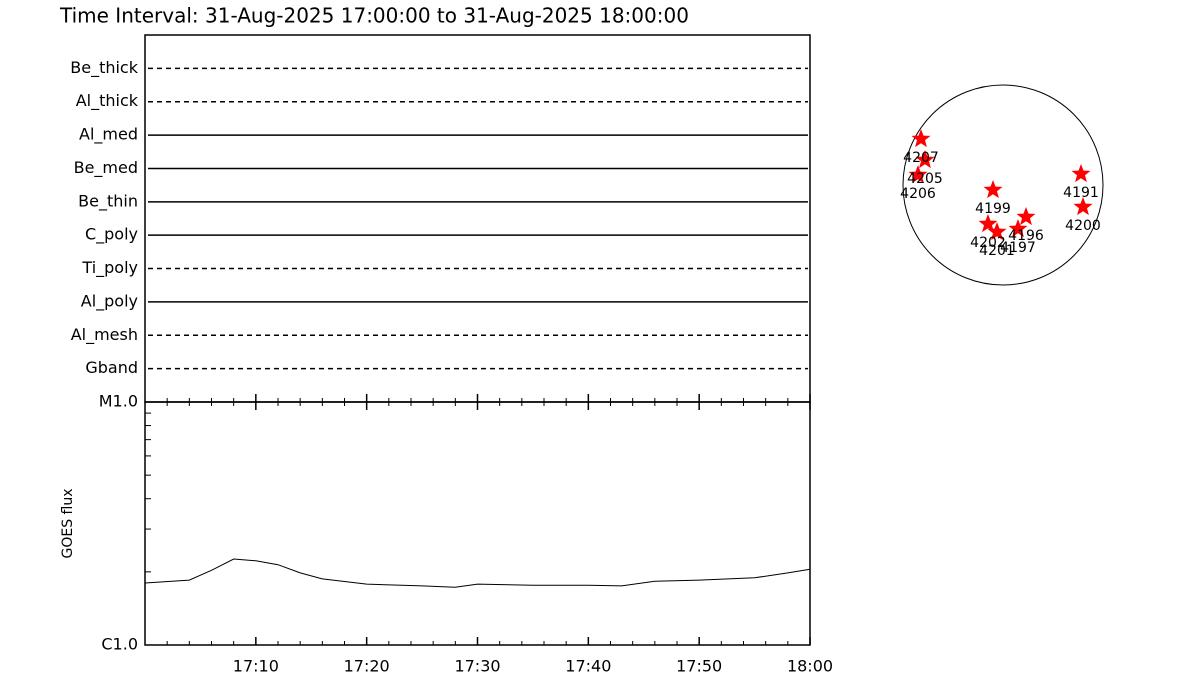 The height and width of the screenshot is (700, 1200). I want to click on active-region-label: 4201, so click(997, 251).